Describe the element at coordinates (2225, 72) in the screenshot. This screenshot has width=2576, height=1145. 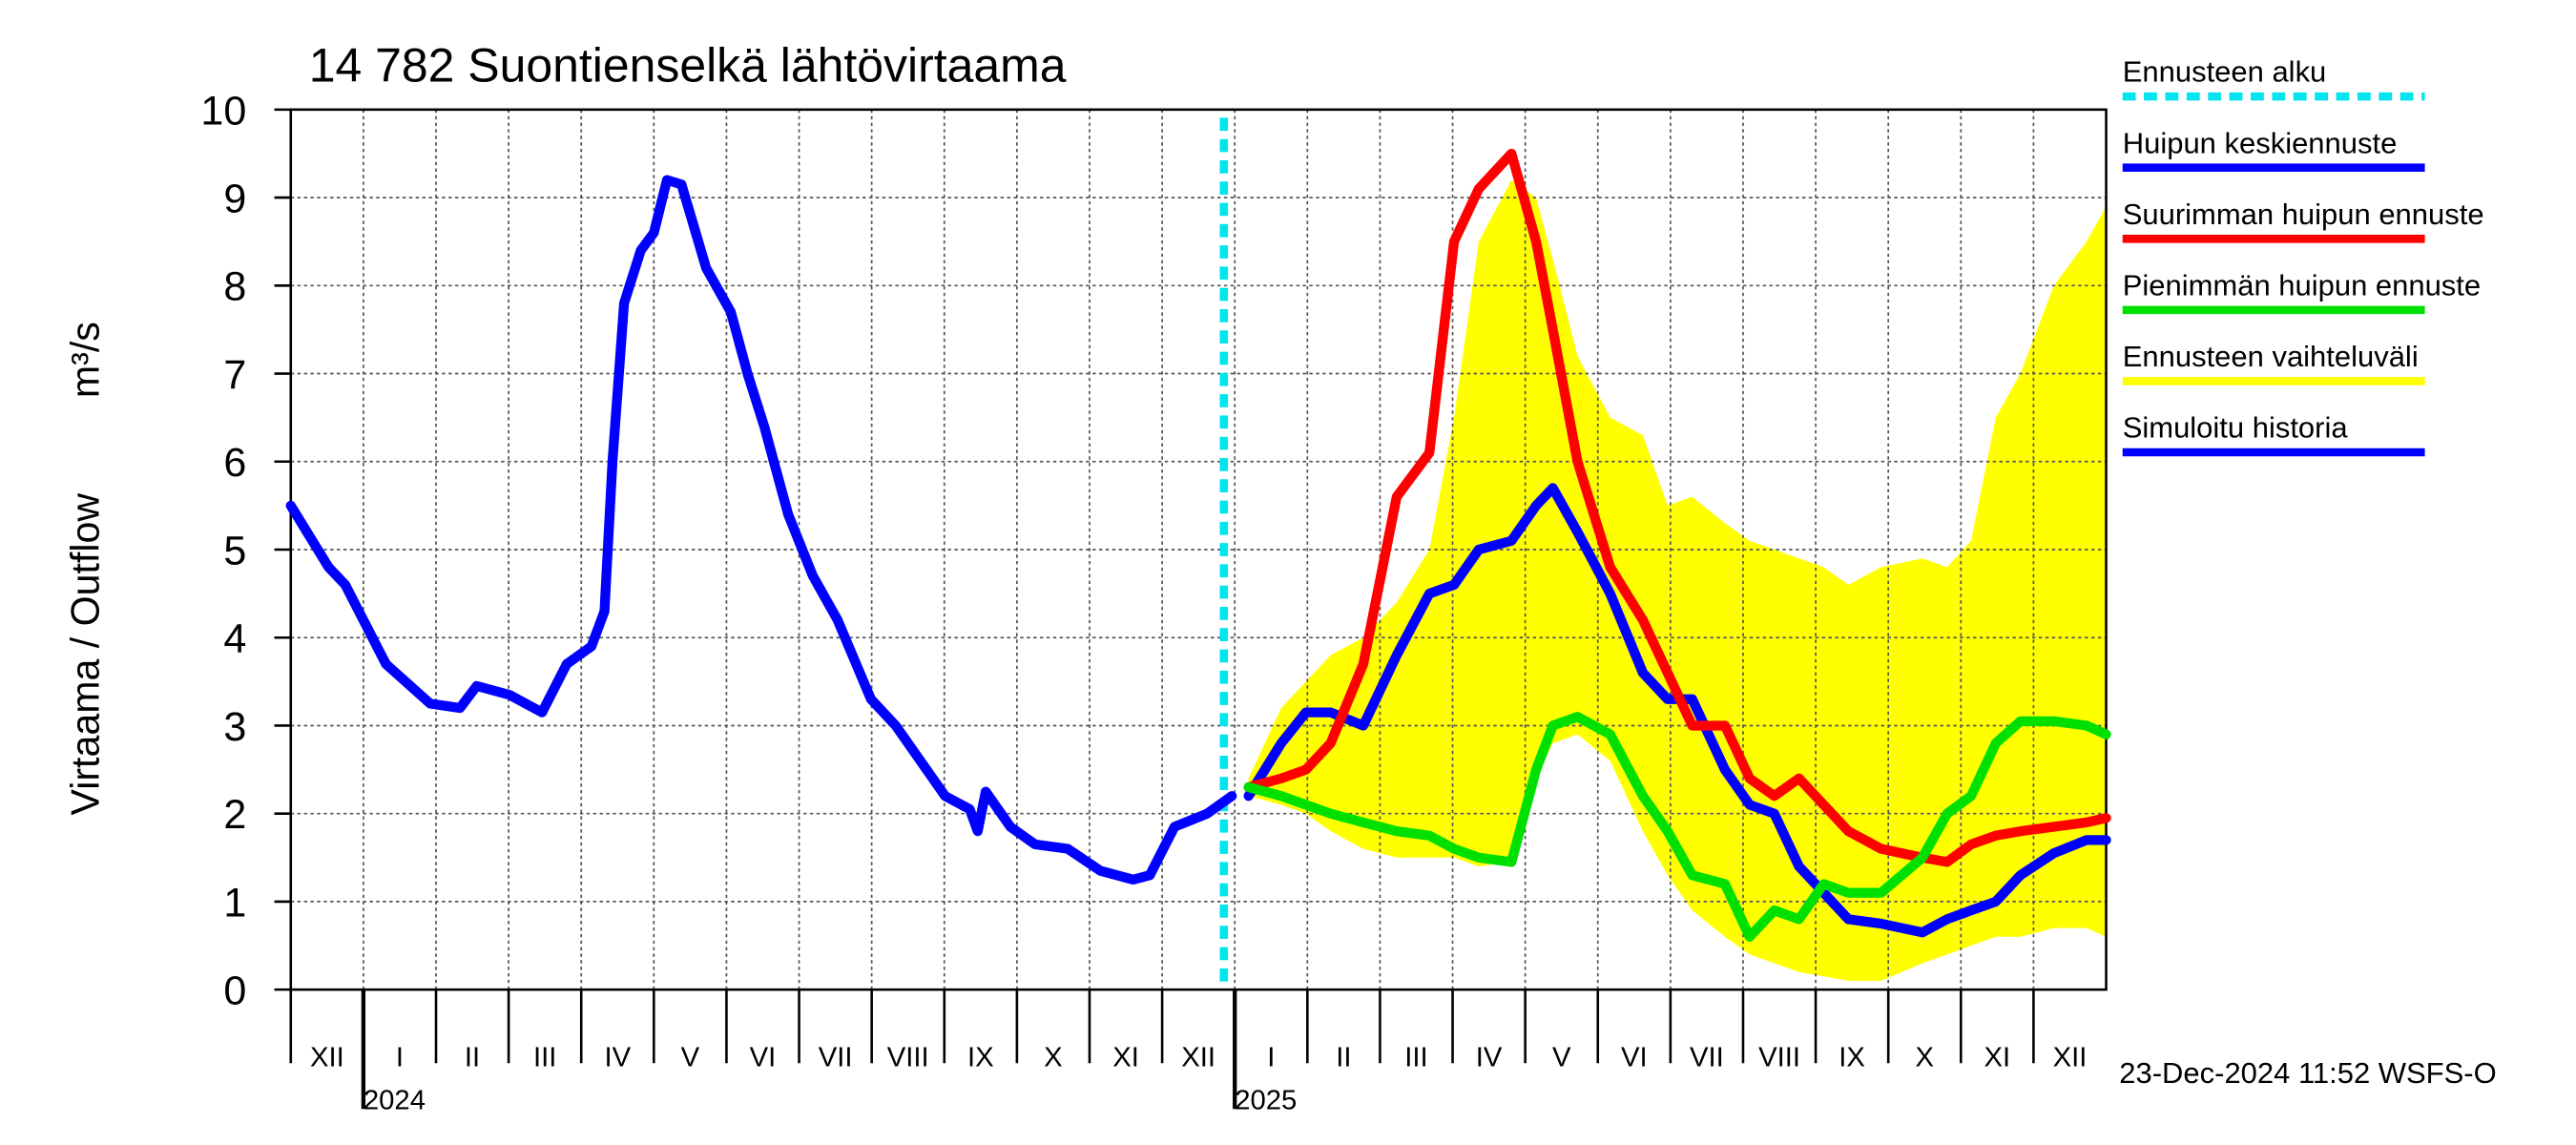
I see `legend-label: Ennusteen alku` at that location.